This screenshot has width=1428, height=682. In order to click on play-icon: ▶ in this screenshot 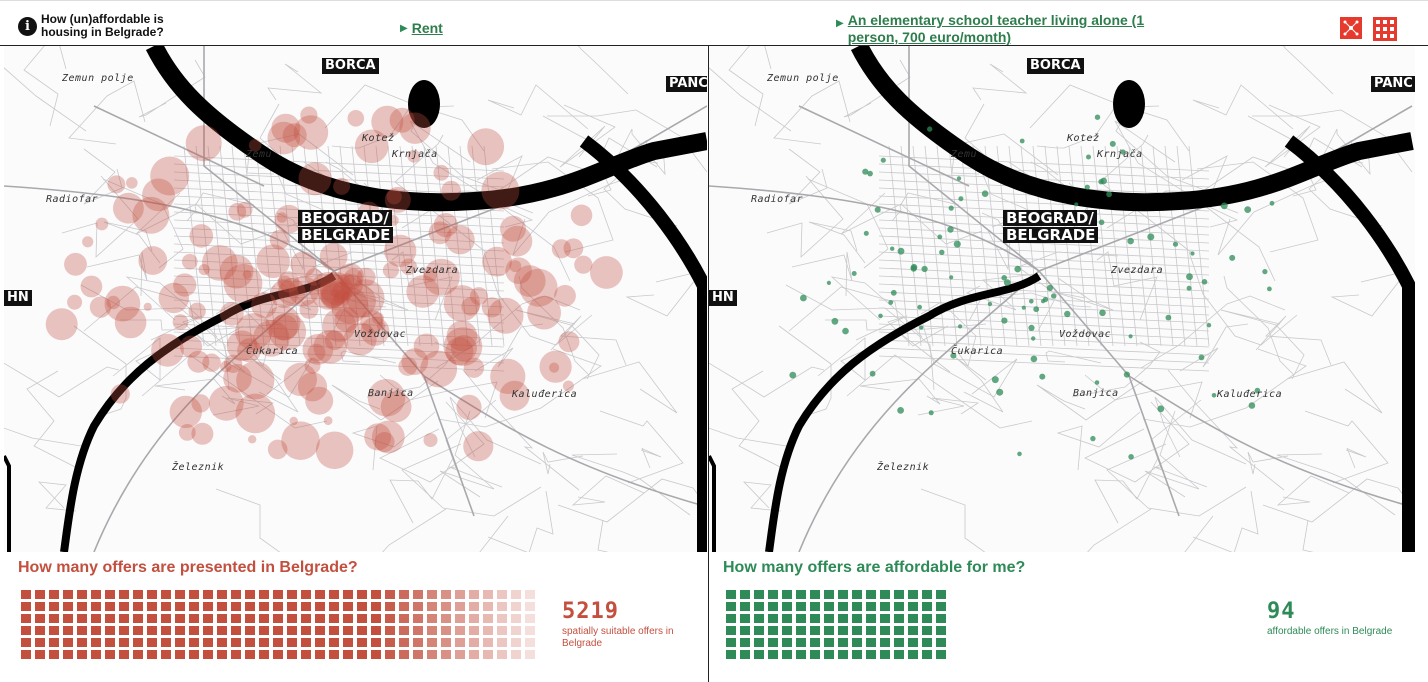, I will do `click(404, 28)`.